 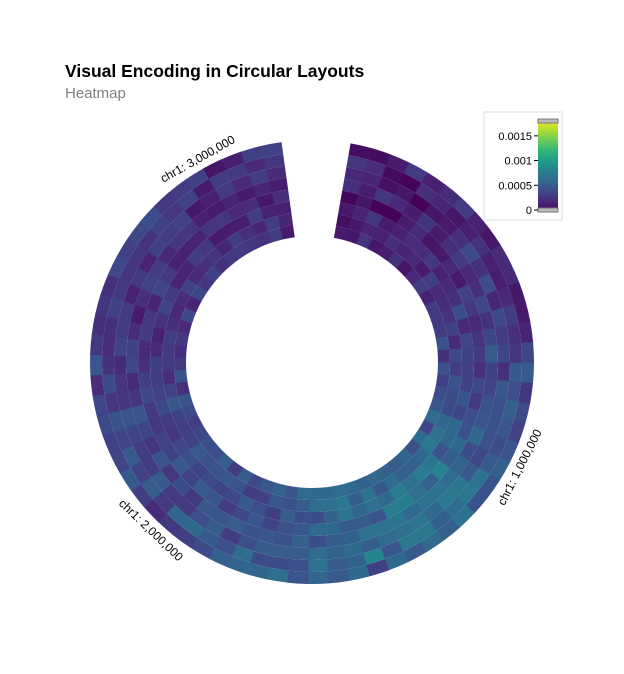 What do you see at coordinates (548, 210) in the screenshot?
I see `legend-min-handle` at bounding box center [548, 210].